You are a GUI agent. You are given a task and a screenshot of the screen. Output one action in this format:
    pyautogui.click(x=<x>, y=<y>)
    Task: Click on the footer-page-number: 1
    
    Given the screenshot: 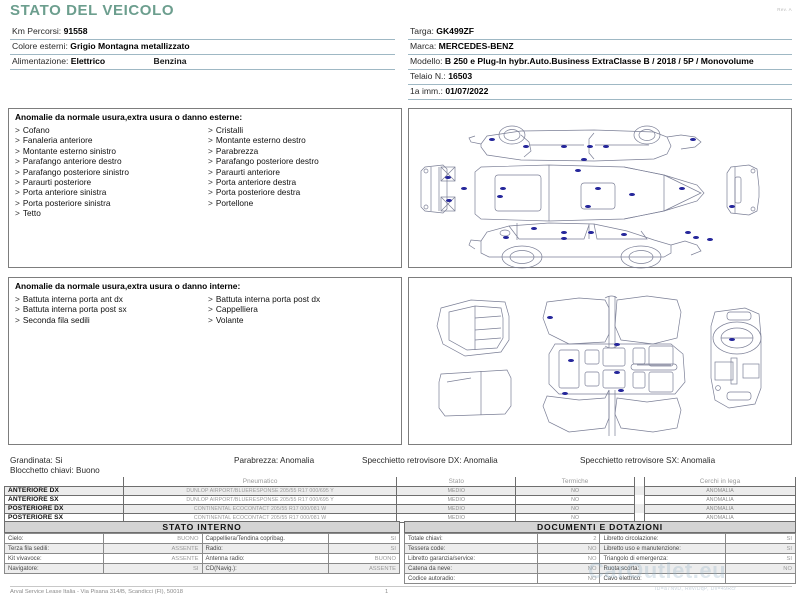 What is the action you would take?
    pyautogui.click(x=387, y=592)
    